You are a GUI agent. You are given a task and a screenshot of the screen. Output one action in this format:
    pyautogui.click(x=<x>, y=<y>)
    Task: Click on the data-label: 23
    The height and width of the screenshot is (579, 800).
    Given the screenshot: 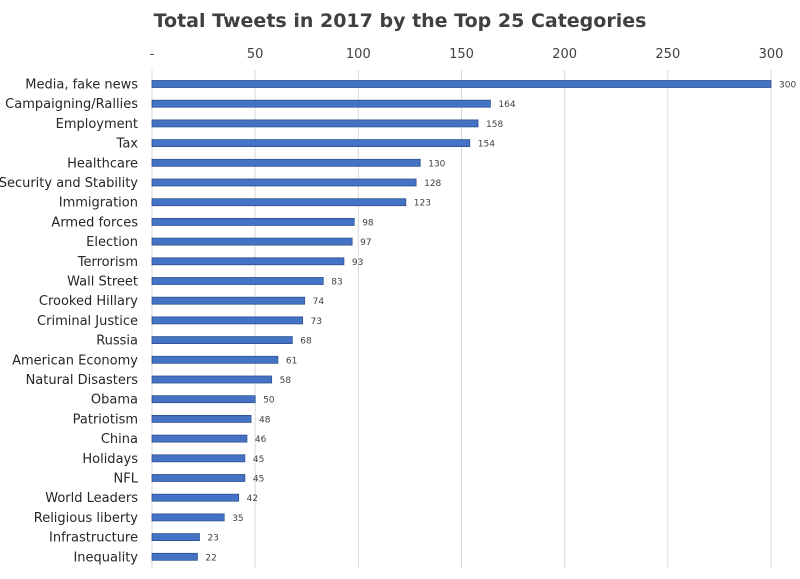 What is the action you would take?
    pyautogui.click(x=212, y=539)
    